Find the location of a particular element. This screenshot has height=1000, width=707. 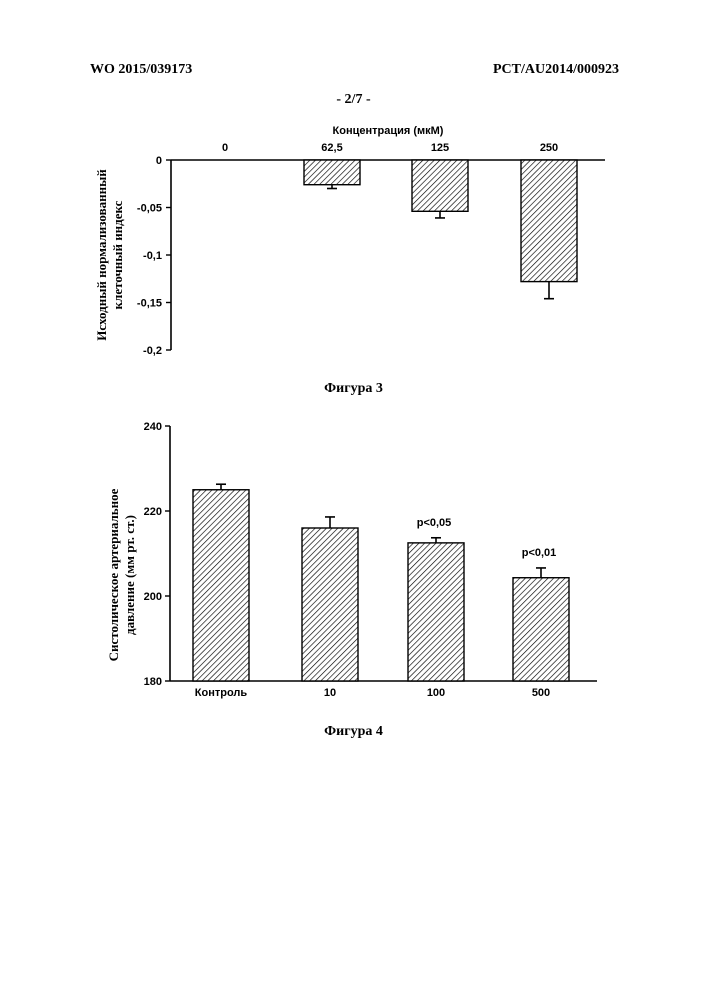

y-tick-label: 240 is located at coordinates (153, 427).